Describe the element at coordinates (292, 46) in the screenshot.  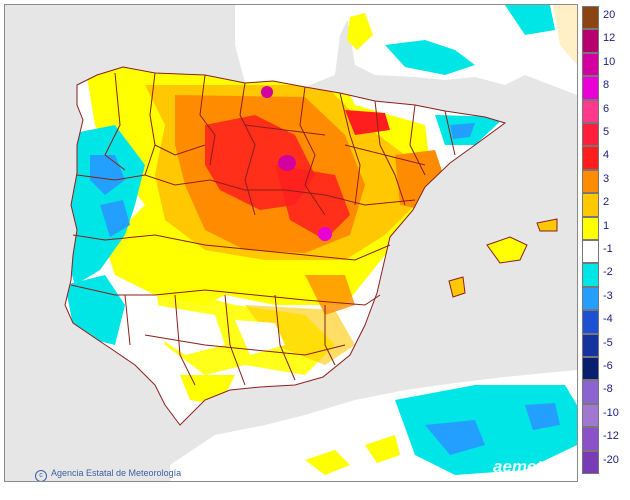
I see `france-land` at that location.